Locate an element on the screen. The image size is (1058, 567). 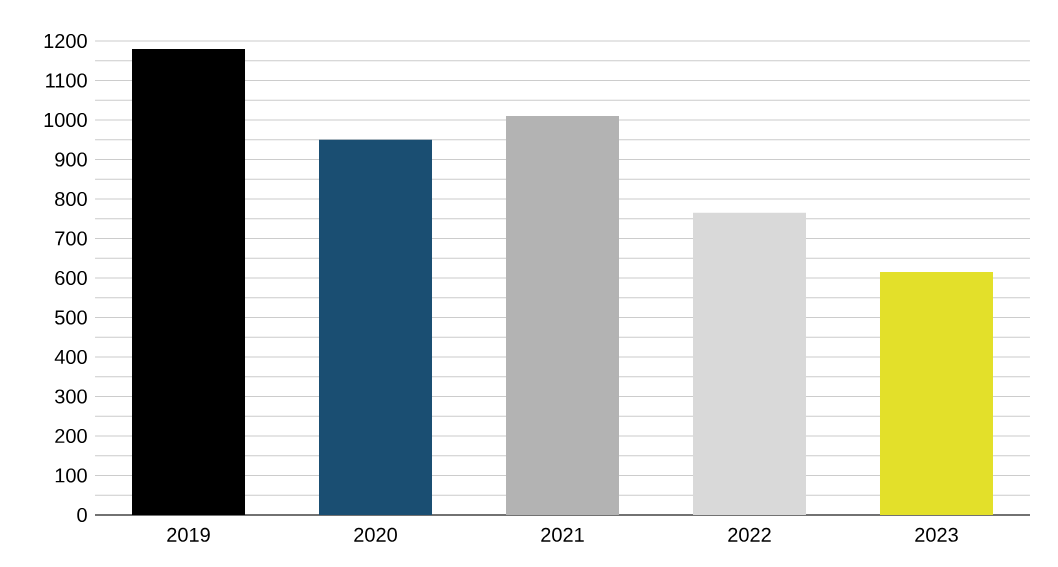
x-tick-label: 2023 is located at coordinates (936, 534).